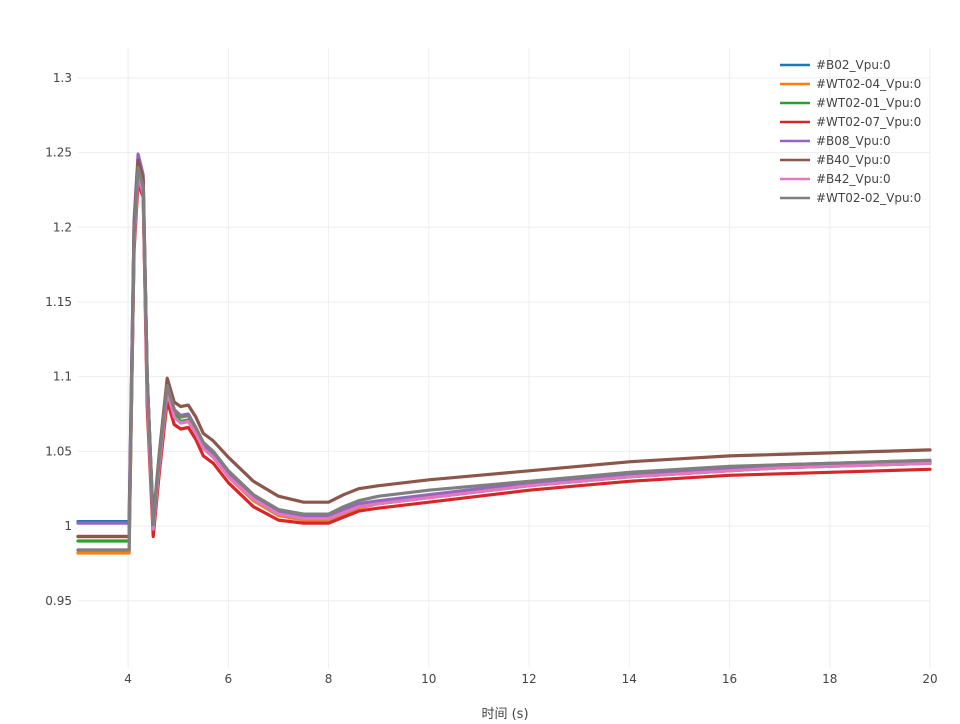  Describe the element at coordinates (68, 526) in the screenshot. I see `y-tick-label: 1` at that location.